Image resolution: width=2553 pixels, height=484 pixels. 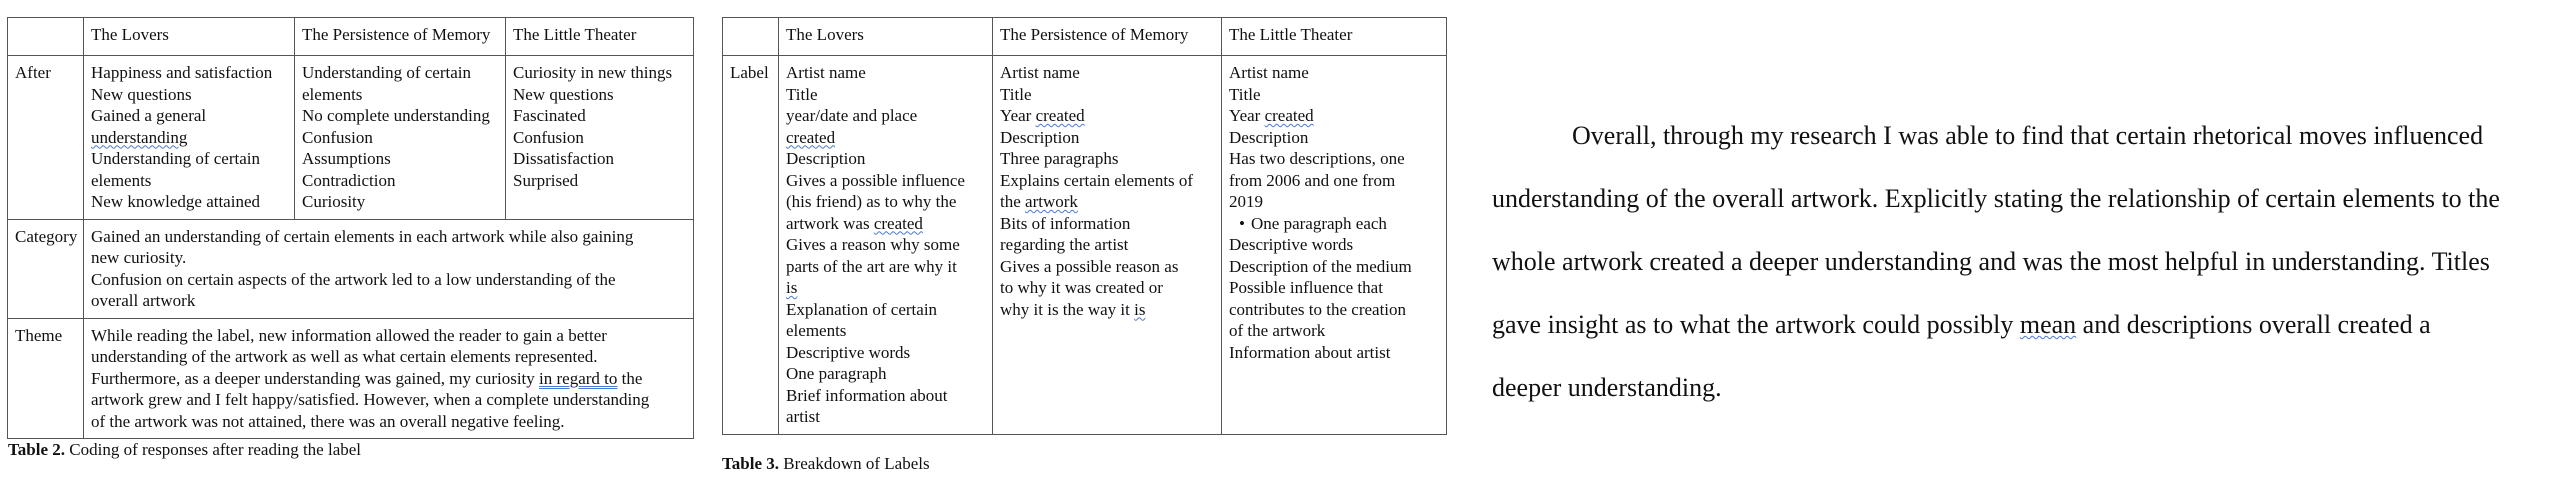 What do you see at coordinates (1247, 115) in the screenshot?
I see `text-segment: Year` at bounding box center [1247, 115].